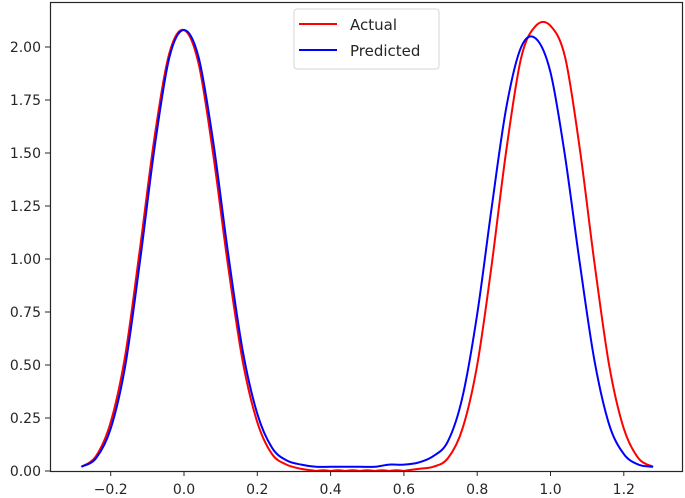  What do you see at coordinates (25, 260) in the screenshot?
I see `y-tick-label: 1.00` at bounding box center [25, 260].